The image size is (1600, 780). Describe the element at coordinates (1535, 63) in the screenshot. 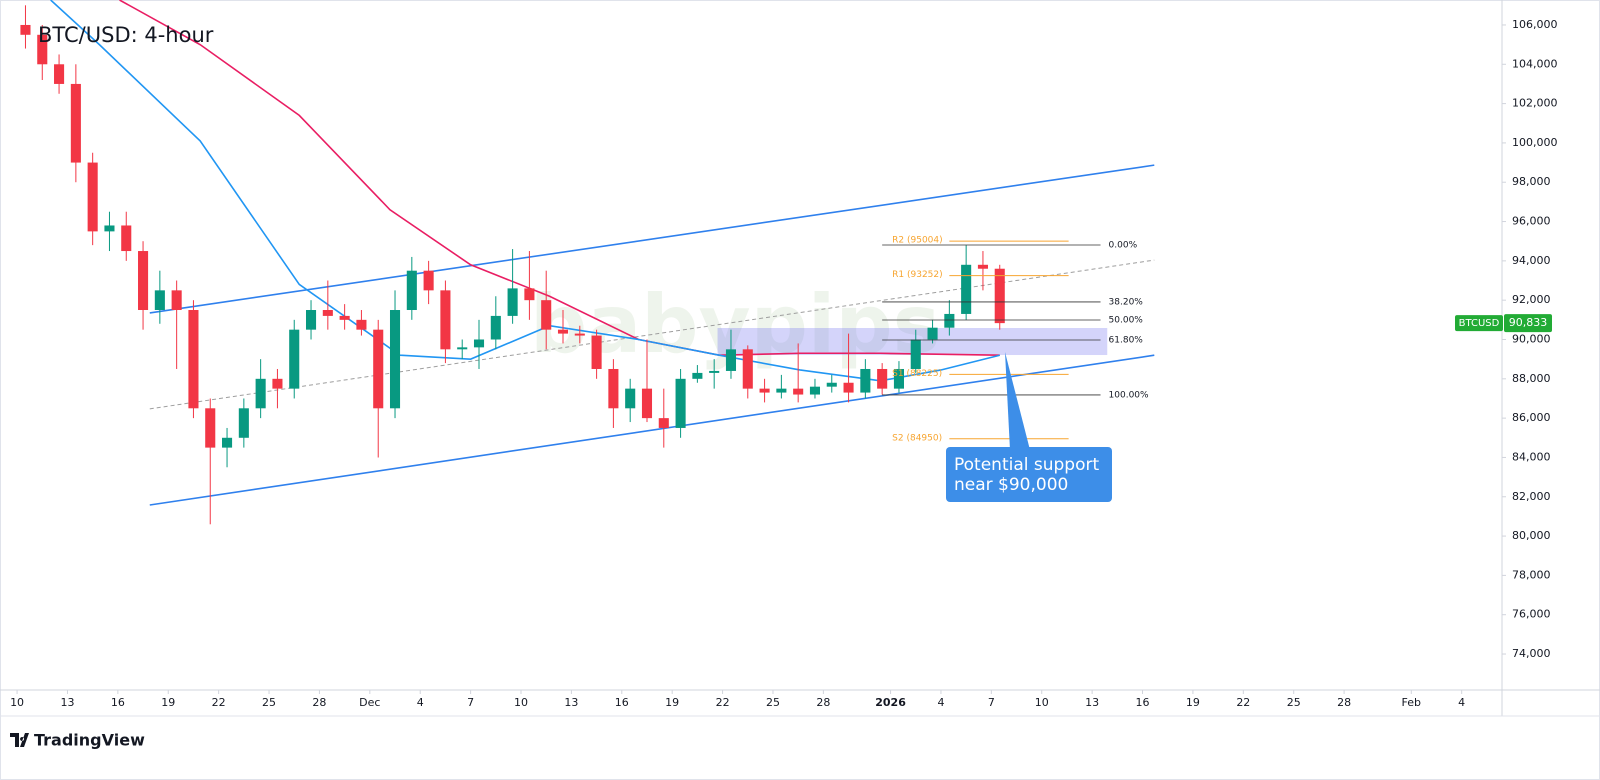

I see `y-tick-label: 104,000` at that location.